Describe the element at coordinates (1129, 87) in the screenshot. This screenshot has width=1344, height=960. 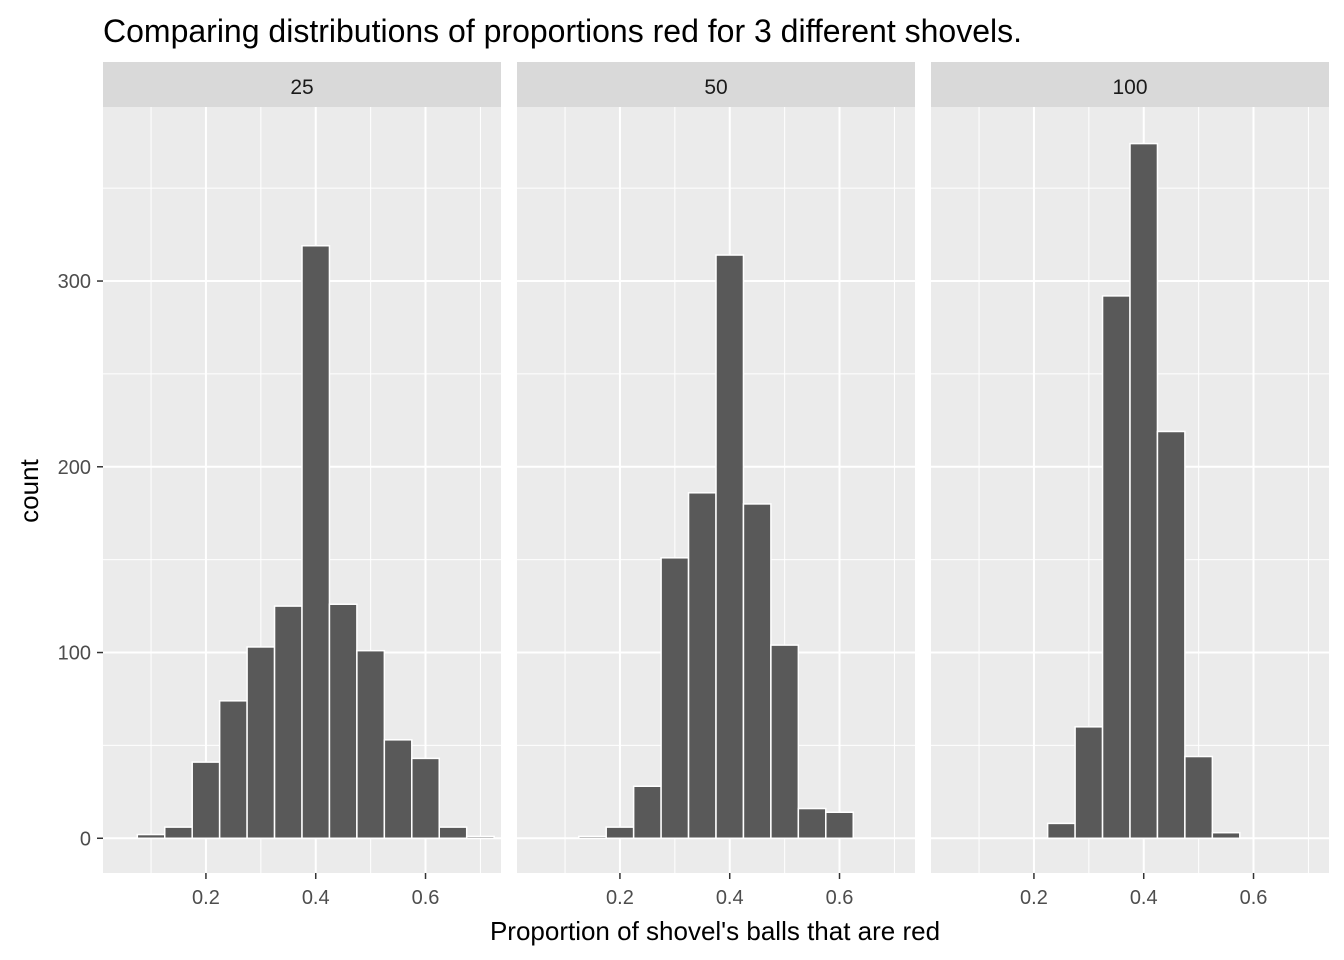
I see `facet-strip-label: 100` at that location.